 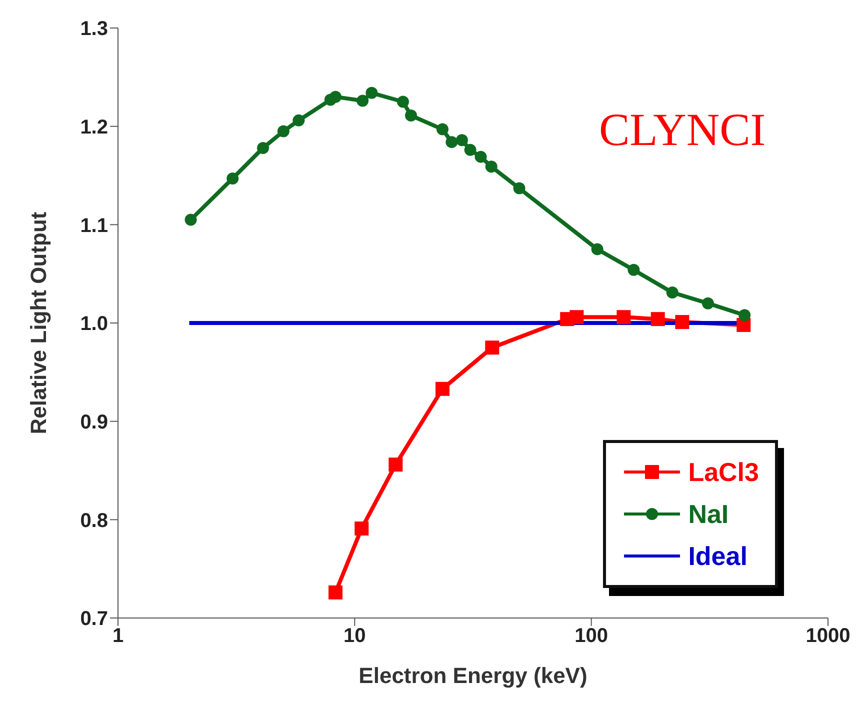 What do you see at coordinates (94, 127) in the screenshot?
I see `y-tick-label: 1.2` at bounding box center [94, 127].